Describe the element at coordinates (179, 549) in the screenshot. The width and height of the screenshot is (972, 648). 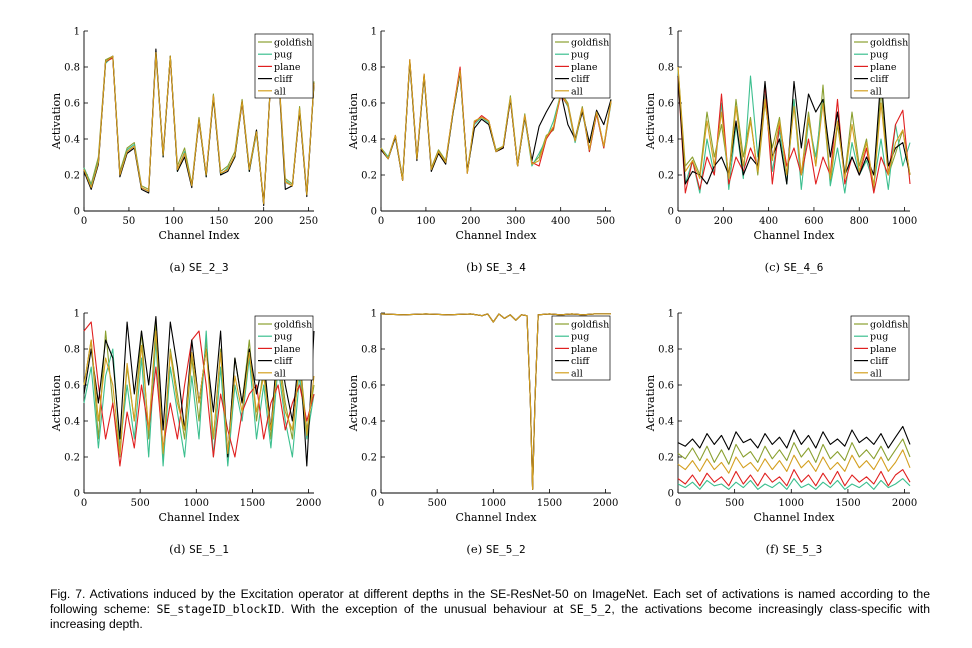
I see `subcaption-letter: (d)` at that location.